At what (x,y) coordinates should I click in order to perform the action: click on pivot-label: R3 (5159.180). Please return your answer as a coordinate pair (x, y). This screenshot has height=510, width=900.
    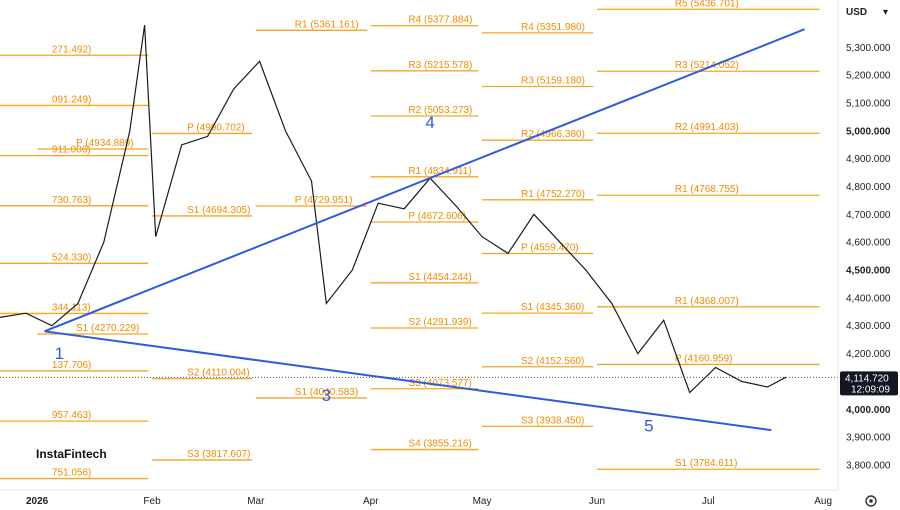
    Looking at the image, I should click on (553, 81).